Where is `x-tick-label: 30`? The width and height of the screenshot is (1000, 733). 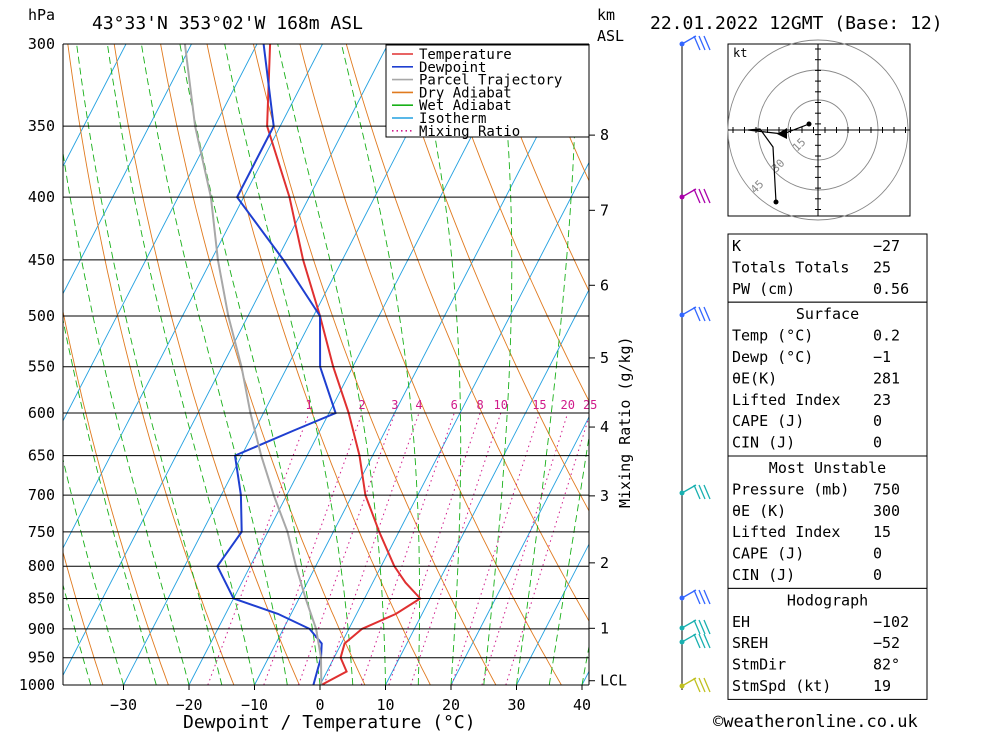 x-tick-label: 30 is located at coordinates (516, 705).